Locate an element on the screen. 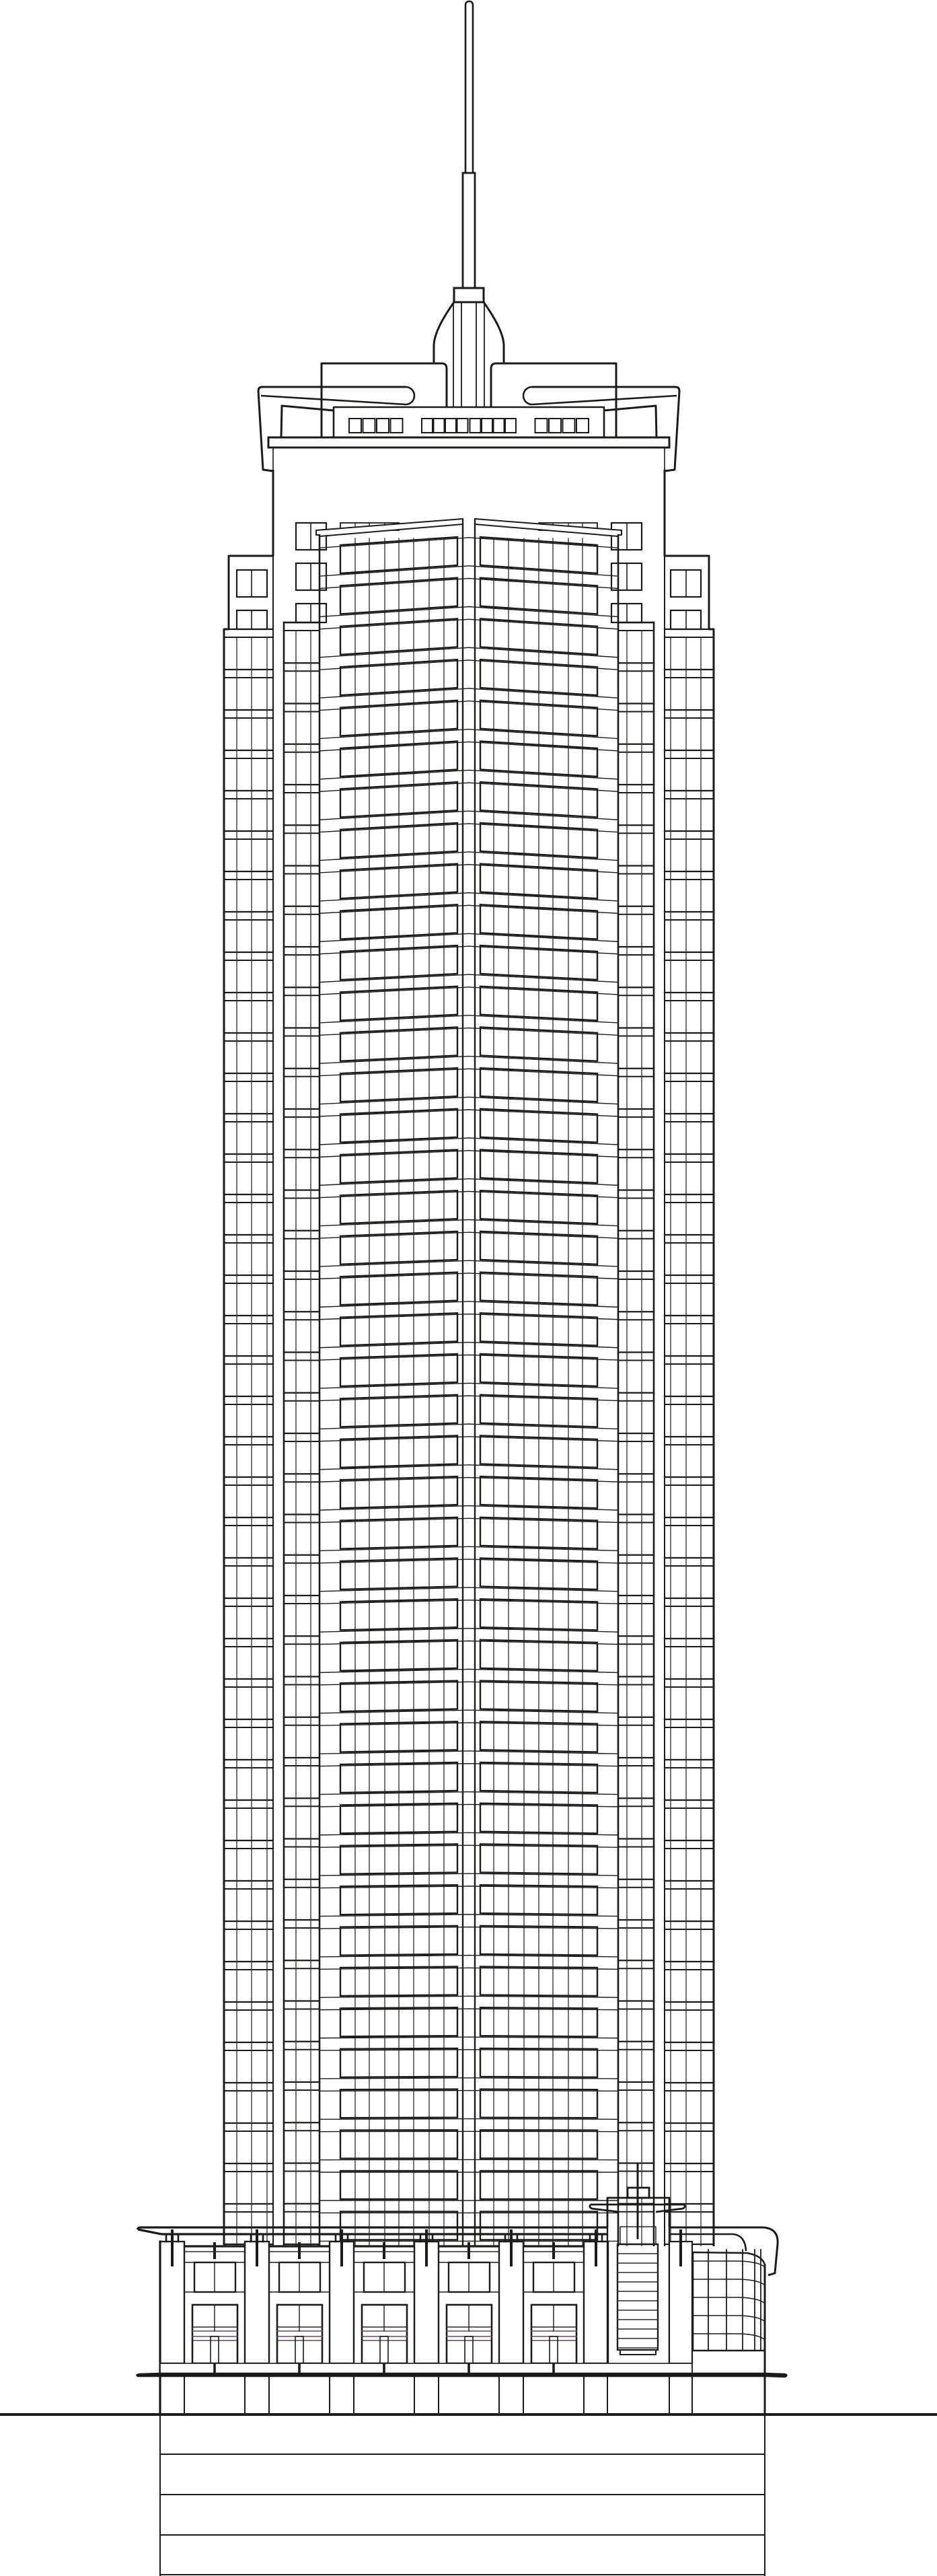  antenna is located at coordinates (469, 87).